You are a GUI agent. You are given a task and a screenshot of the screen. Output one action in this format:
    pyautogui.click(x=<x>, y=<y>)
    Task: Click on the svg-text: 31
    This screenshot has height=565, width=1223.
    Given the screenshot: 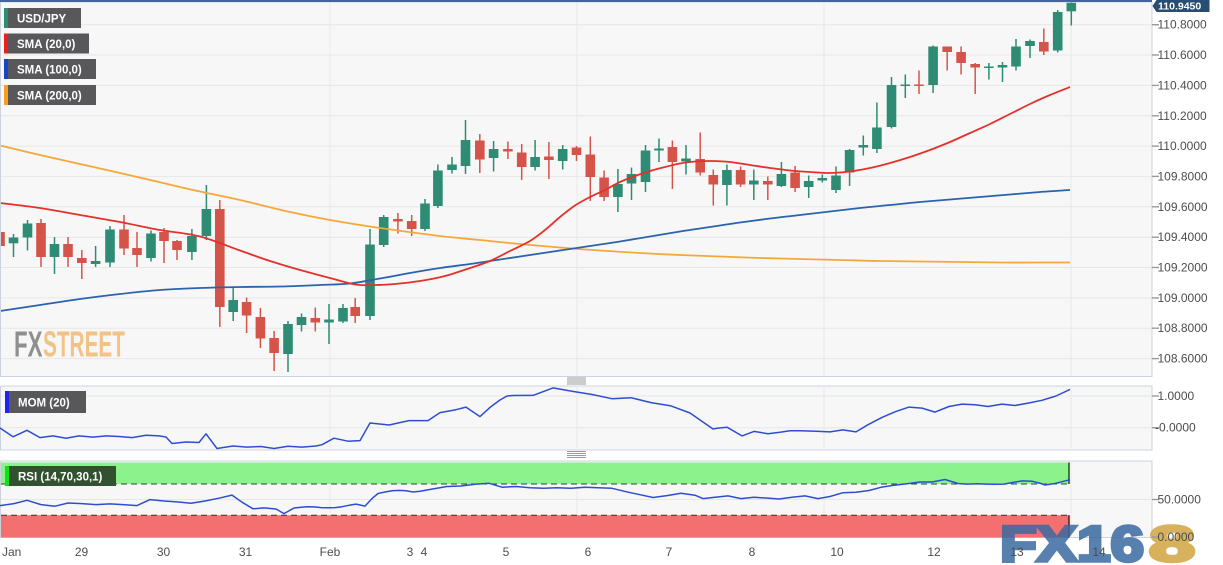 What is the action you would take?
    pyautogui.click(x=246, y=552)
    